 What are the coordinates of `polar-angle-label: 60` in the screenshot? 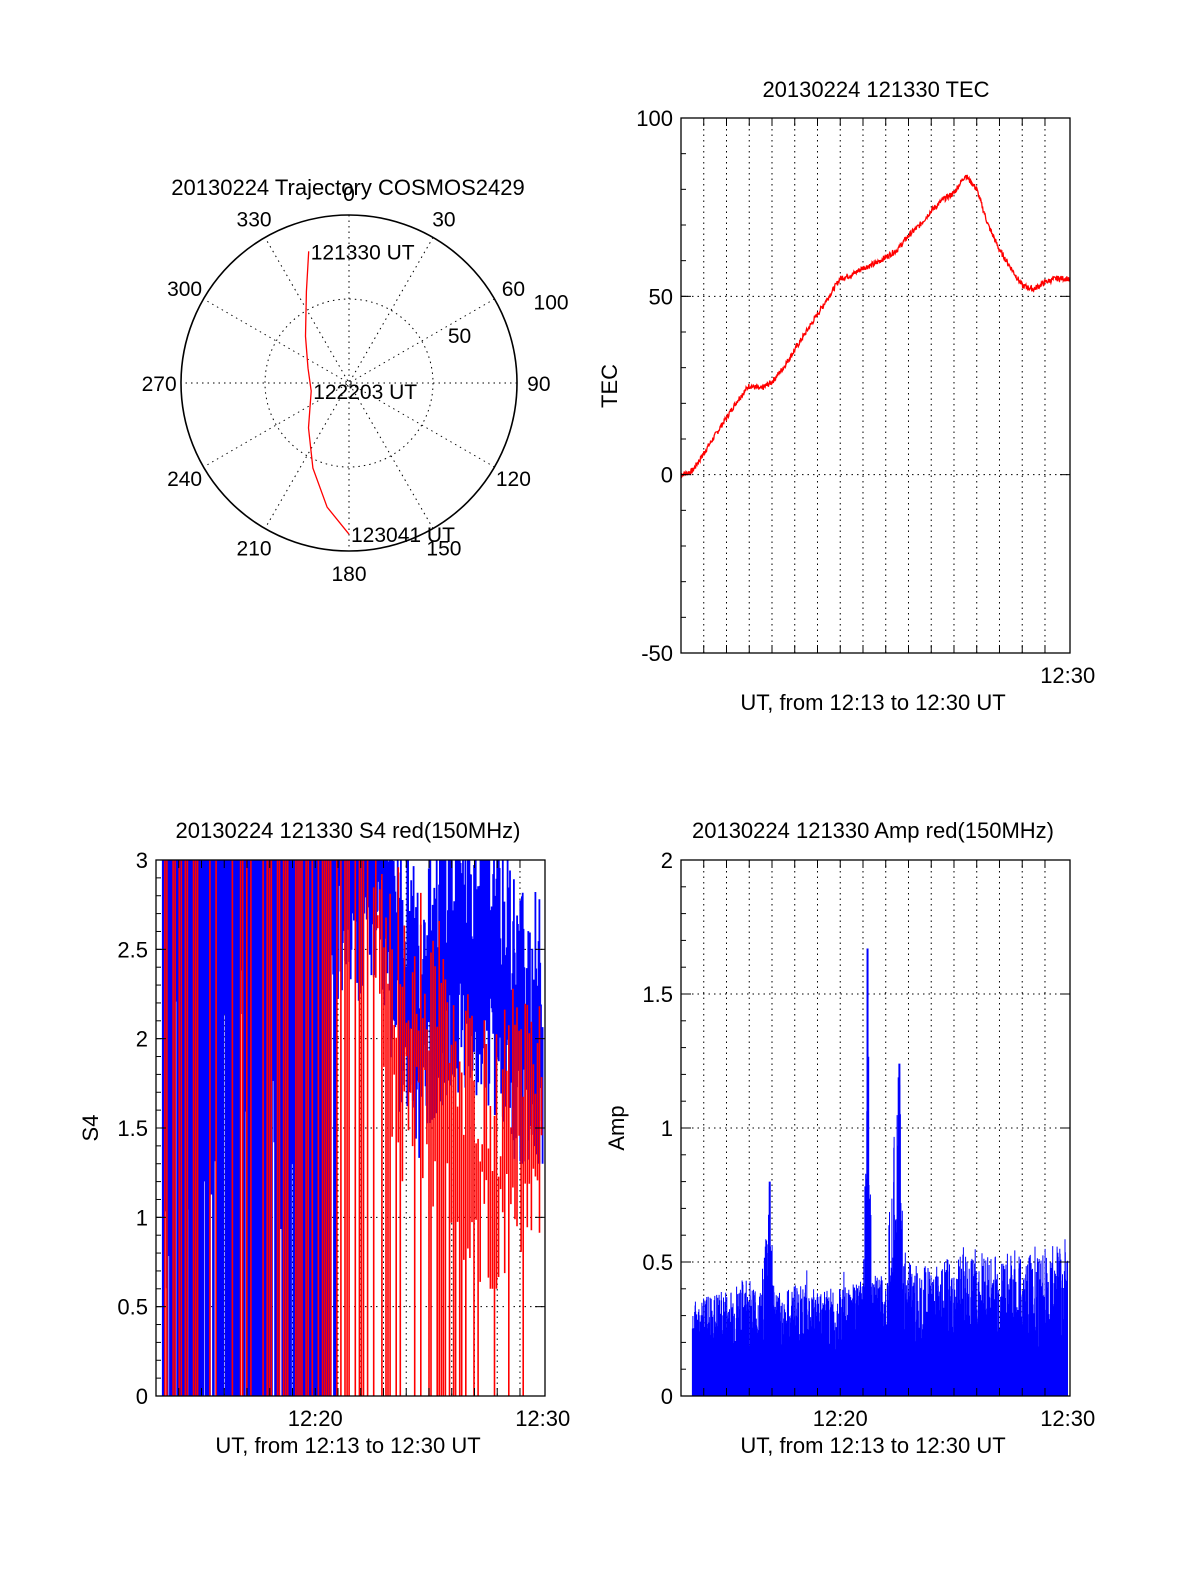 It's located at (513, 289).